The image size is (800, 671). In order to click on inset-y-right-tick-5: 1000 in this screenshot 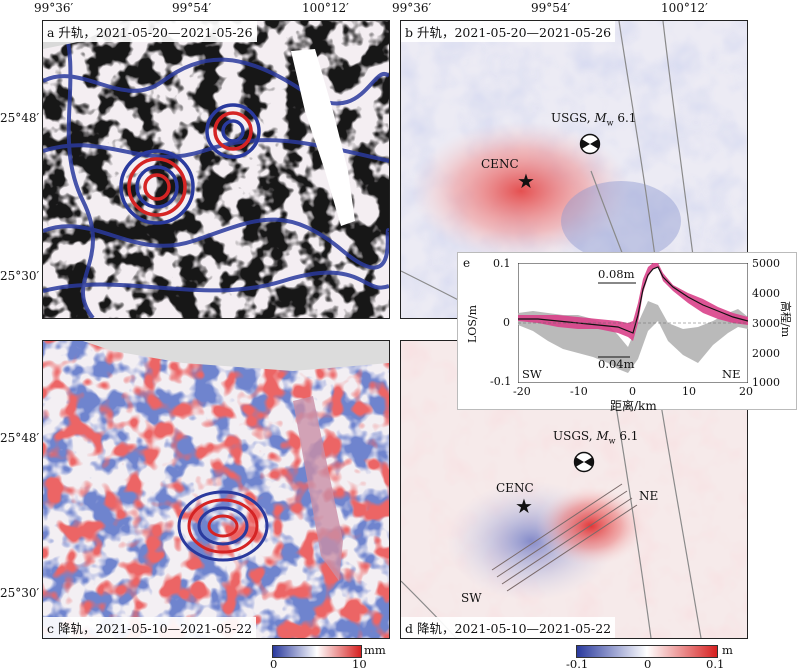, I will do `click(766, 382)`.